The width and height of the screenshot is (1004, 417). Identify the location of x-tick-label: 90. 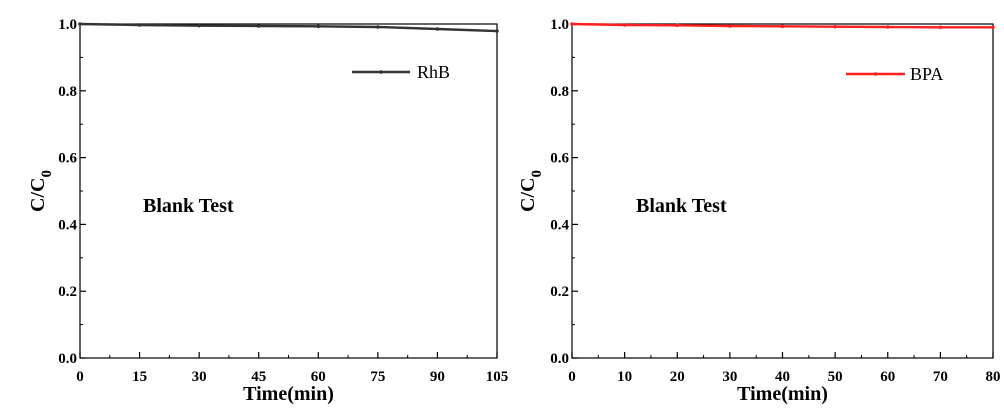
(437, 377).